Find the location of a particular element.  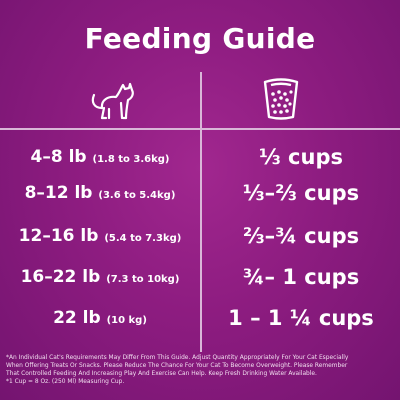

feeding-row: 4–8 lb (1.8 to 3.6kg) ⅓ cups is located at coordinates (200, 157).